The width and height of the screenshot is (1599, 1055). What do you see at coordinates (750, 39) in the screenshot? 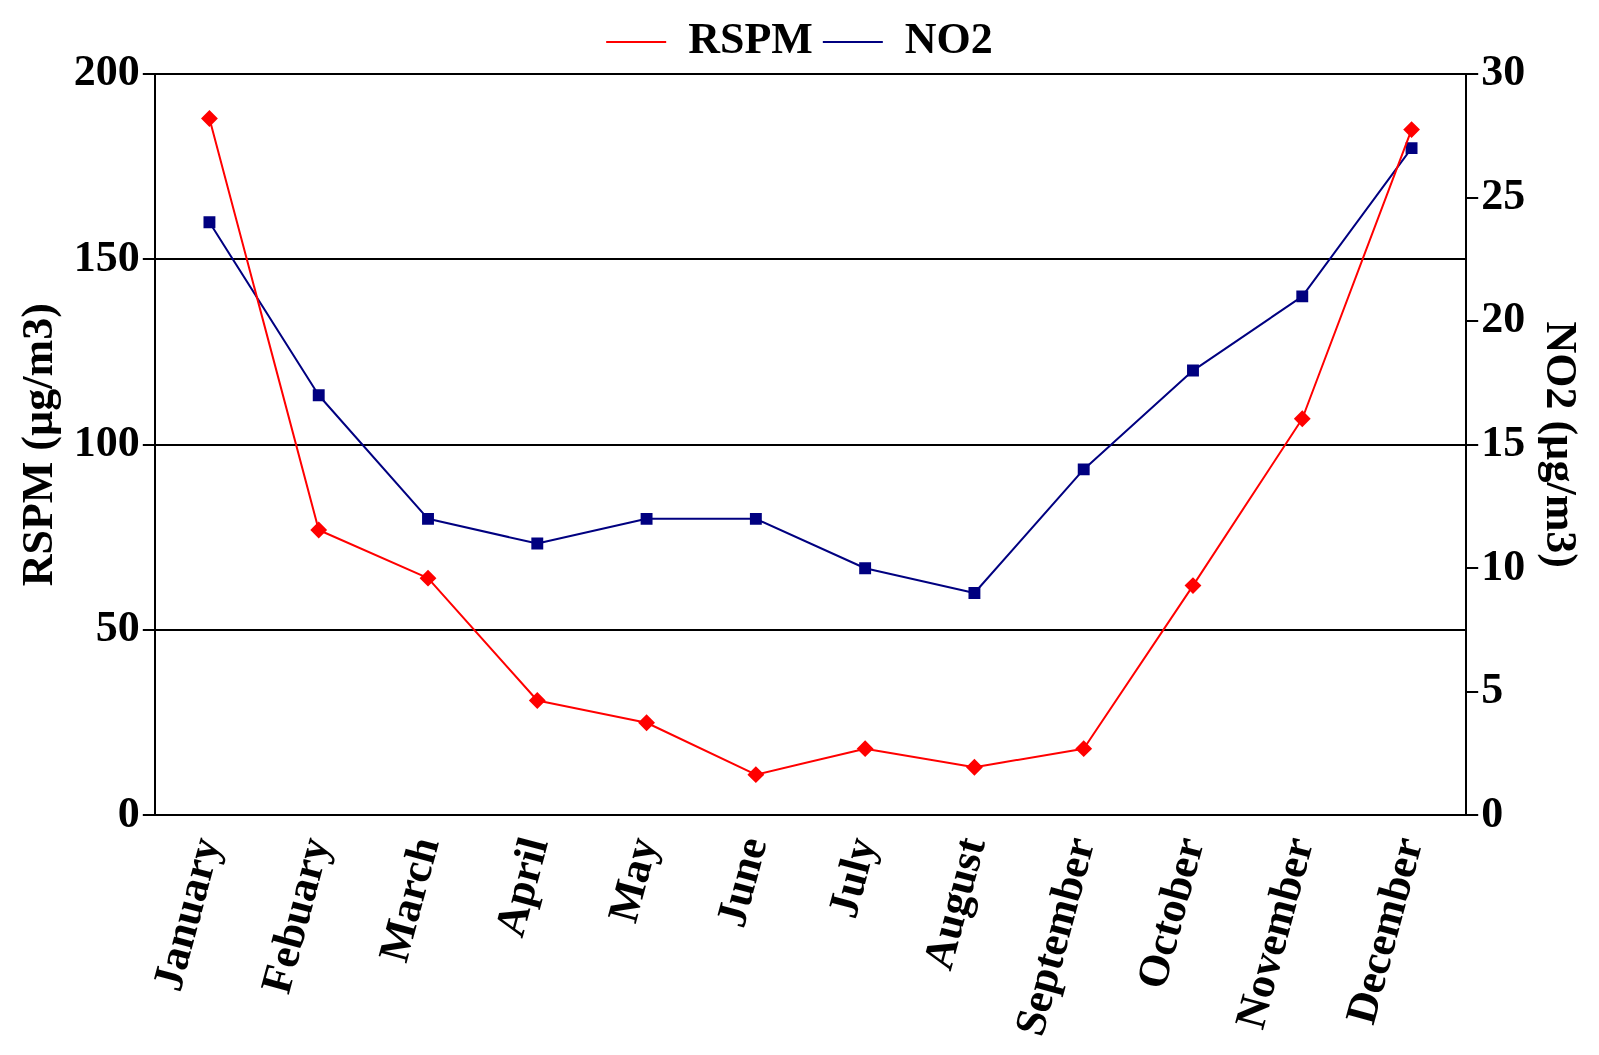
I see `legend-label: RSPM` at bounding box center [750, 39].